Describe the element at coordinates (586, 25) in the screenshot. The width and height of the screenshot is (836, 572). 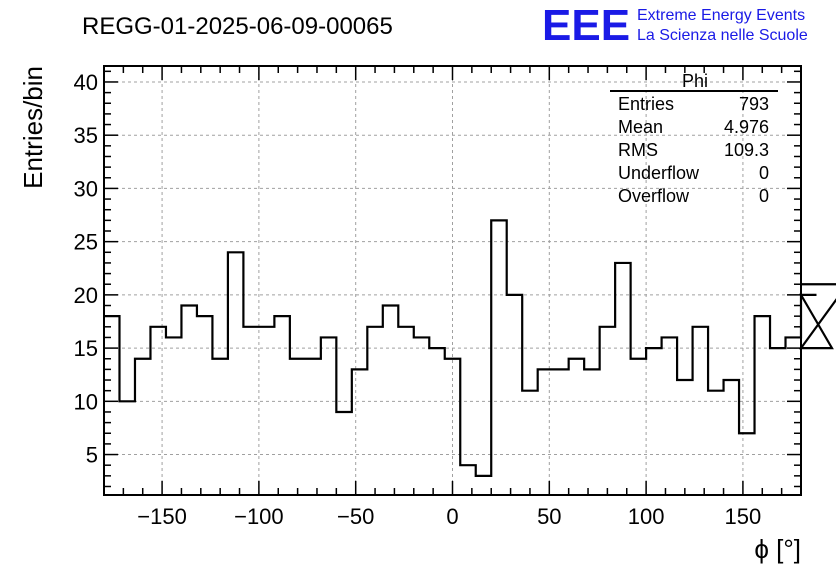
I see `eee-logo-mark: EEE` at that location.